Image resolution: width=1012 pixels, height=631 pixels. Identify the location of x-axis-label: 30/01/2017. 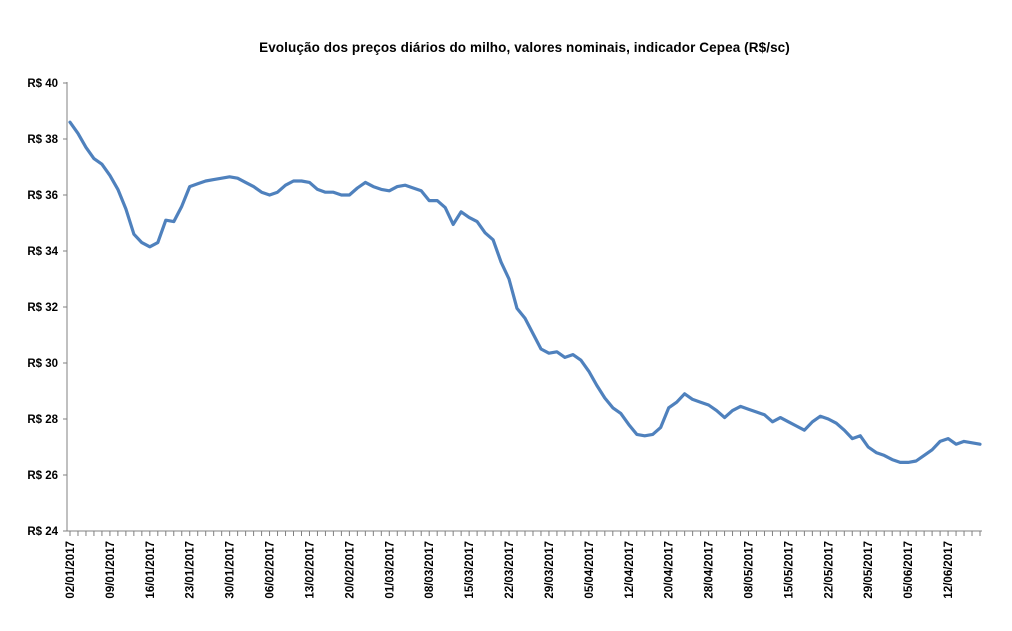
(231, 570).